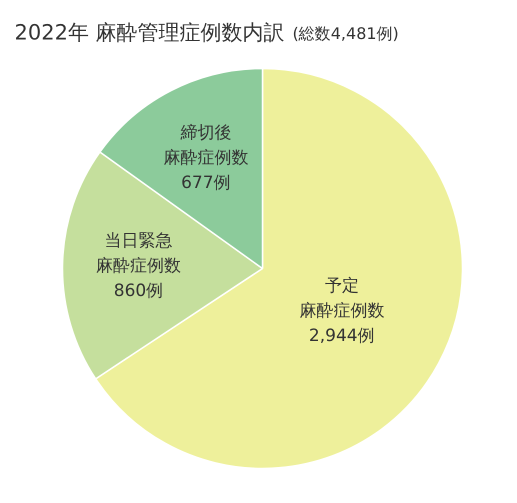 The height and width of the screenshot is (503, 517). What do you see at coordinates (341, 299) in the screenshot?
I see `slice-label: 予定麻酔症例数` at bounding box center [341, 299].